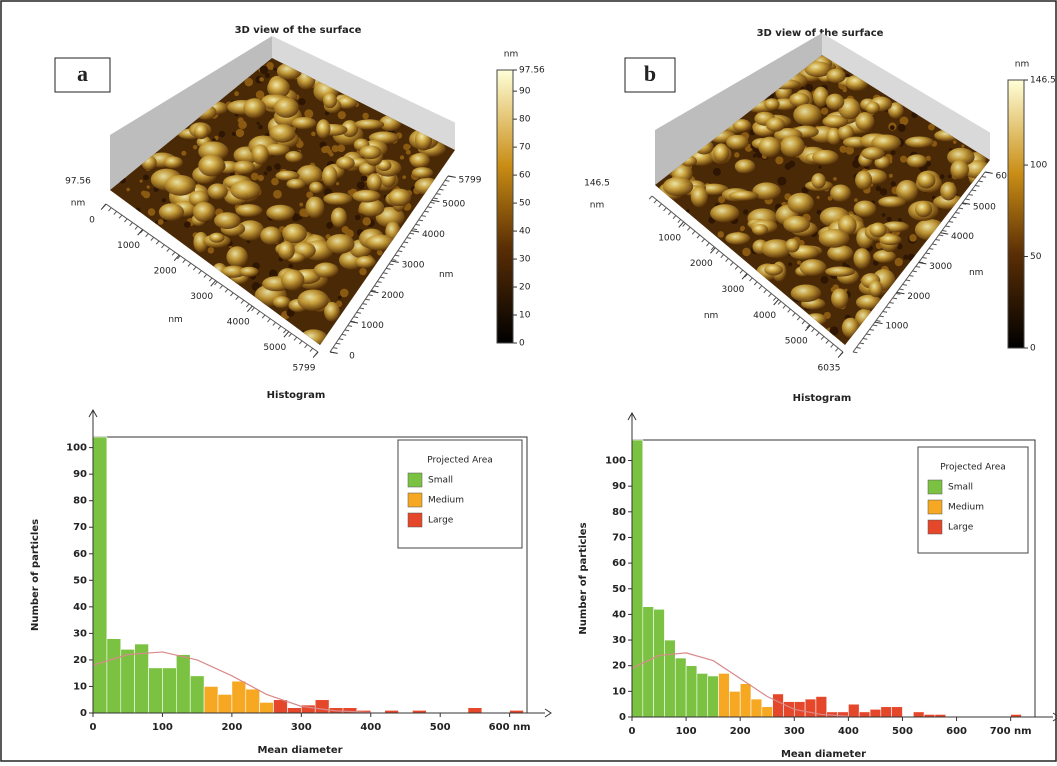  I want to click on panel-label: a, so click(82, 73).